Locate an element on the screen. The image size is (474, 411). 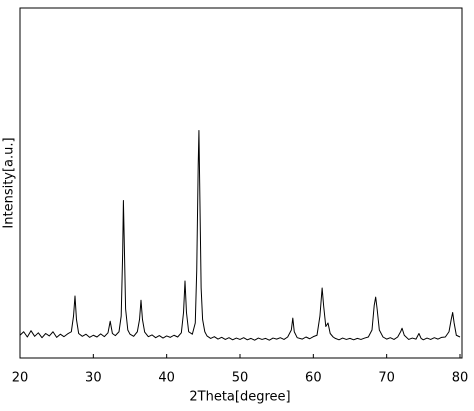
x-tick-label: 20 is located at coordinates (20, 378).